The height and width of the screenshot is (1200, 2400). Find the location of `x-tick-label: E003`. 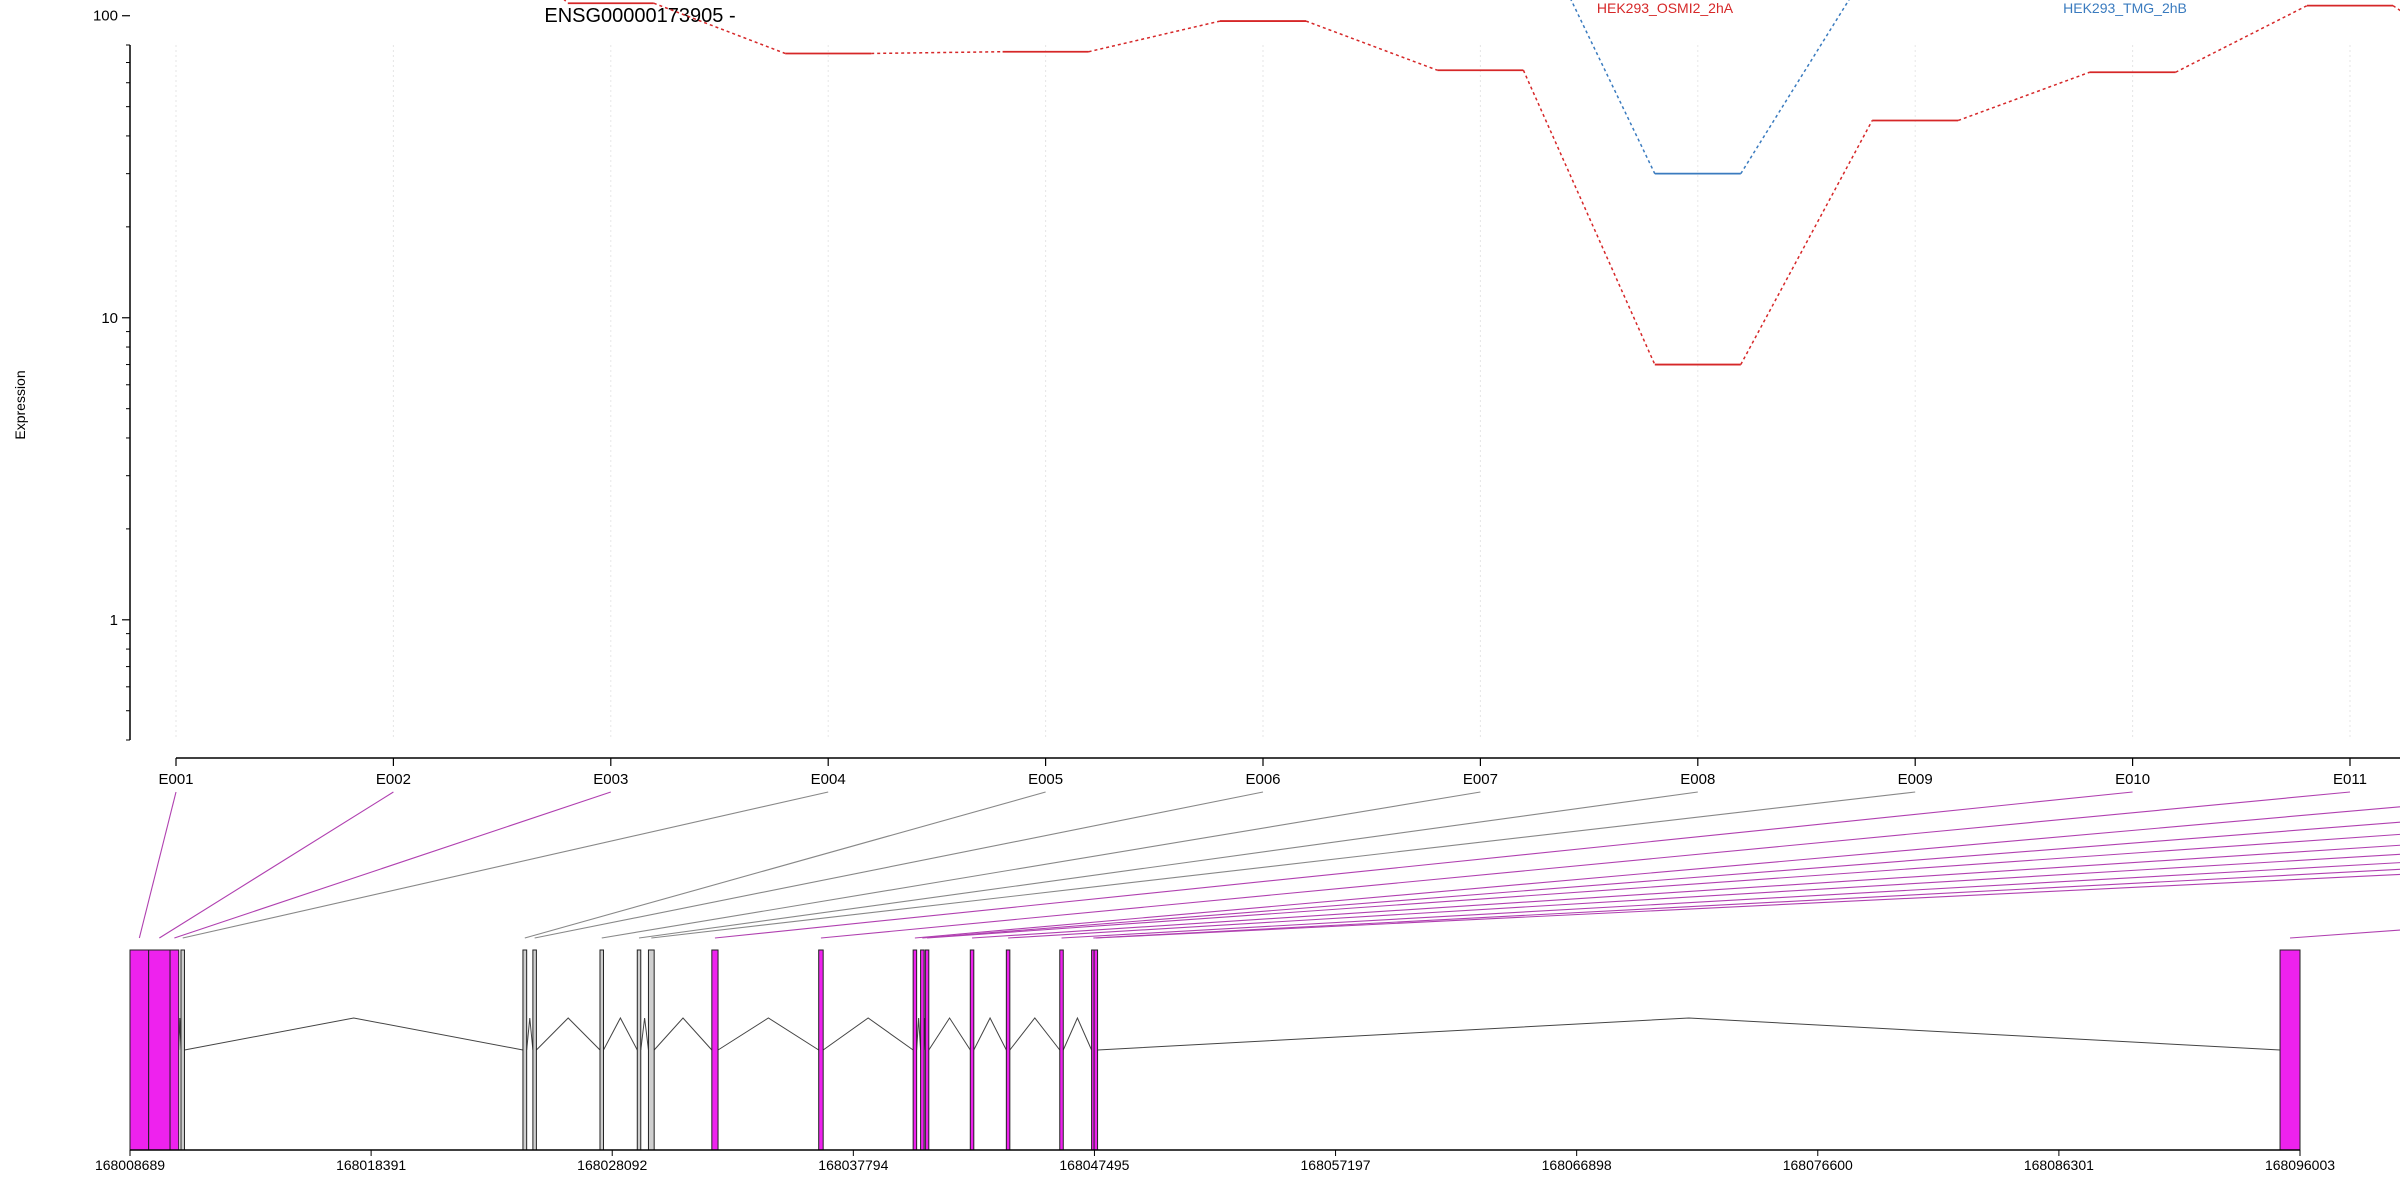

x-tick-label: E003 is located at coordinates (610, 779).